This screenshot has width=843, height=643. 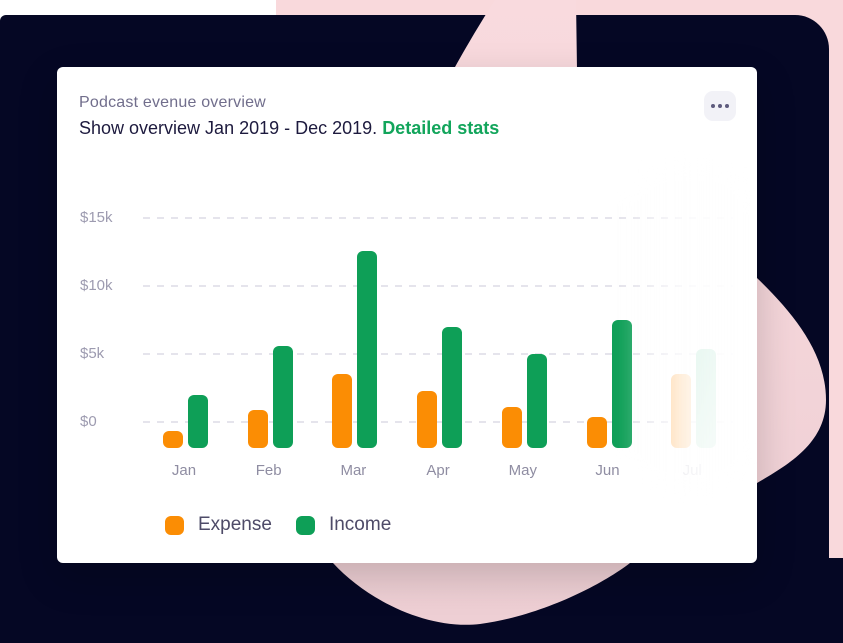 I want to click on legend-item-income: Income, so click(x=343, y=525).